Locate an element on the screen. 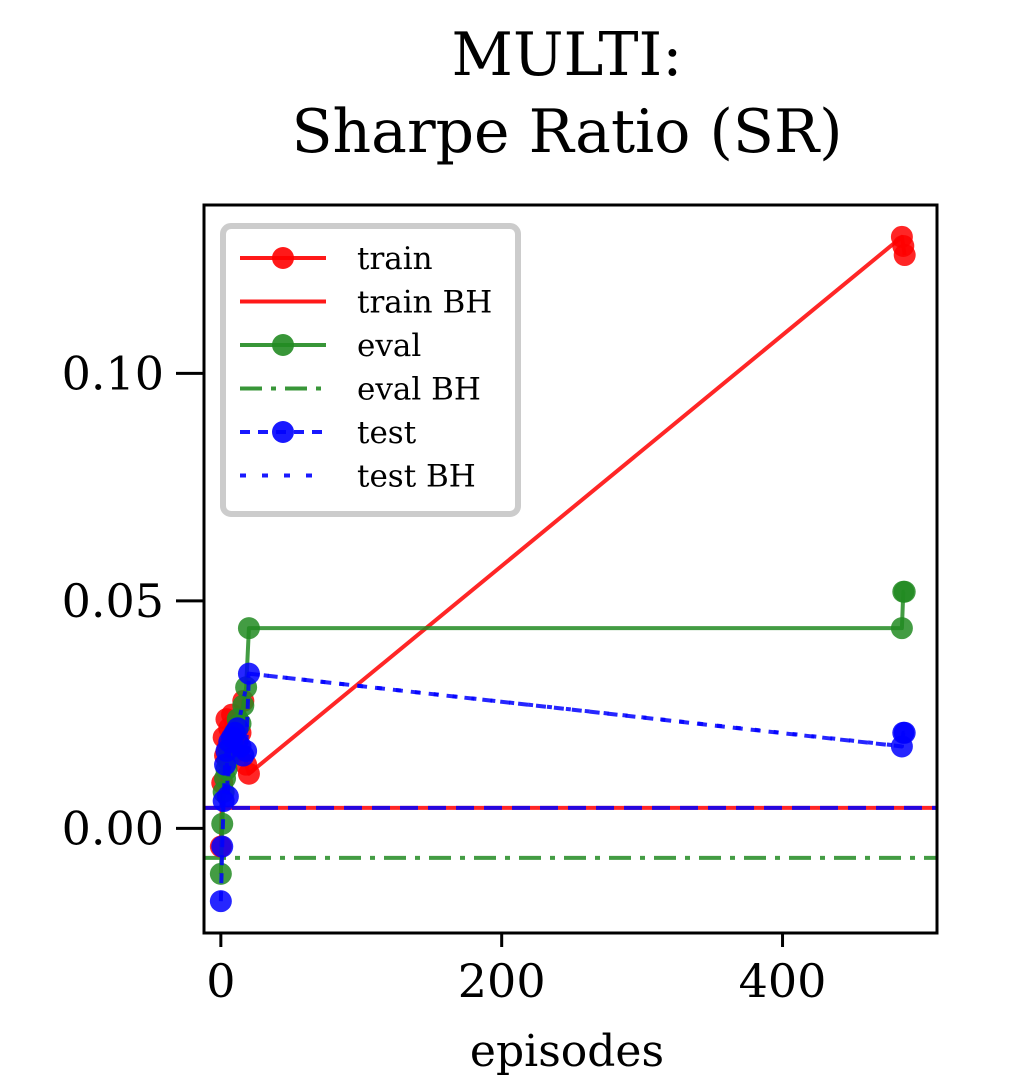  x-tick-label: 200 is located at coordinates (502, 981).